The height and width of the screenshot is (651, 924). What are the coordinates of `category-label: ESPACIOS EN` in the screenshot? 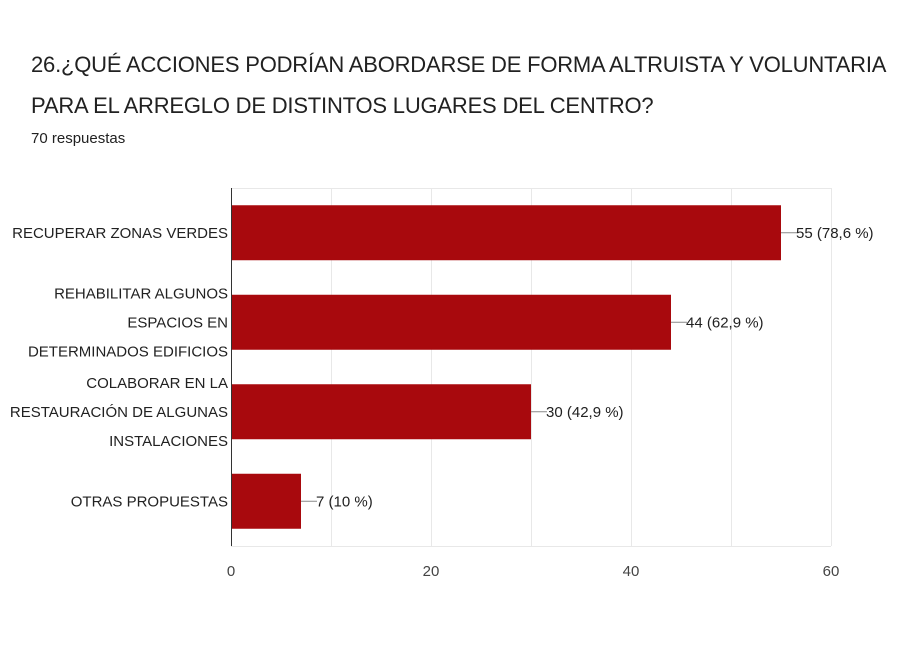 It's located at (177, 322).